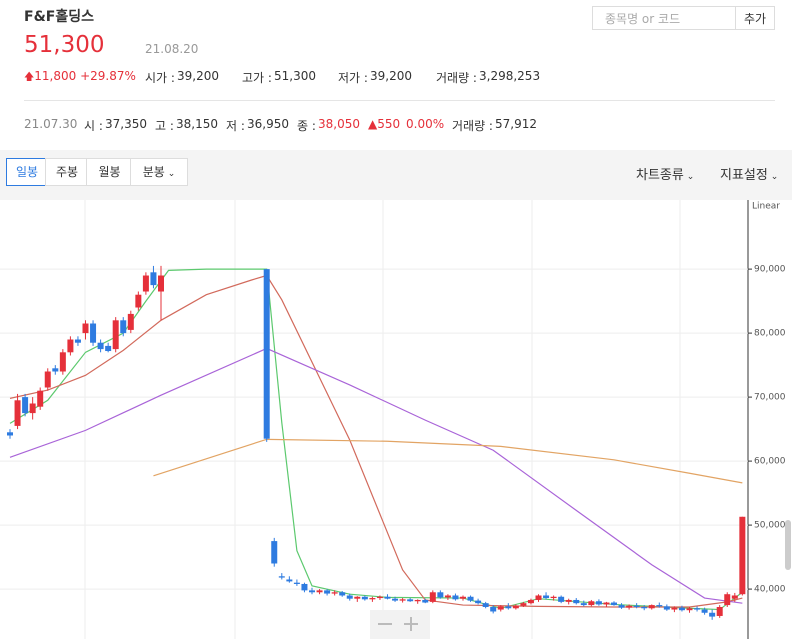  What do you see at coordinates (257, 78) in the screenshot?
I see `stat-label: 고가 :` at bounding box center [257, 78].